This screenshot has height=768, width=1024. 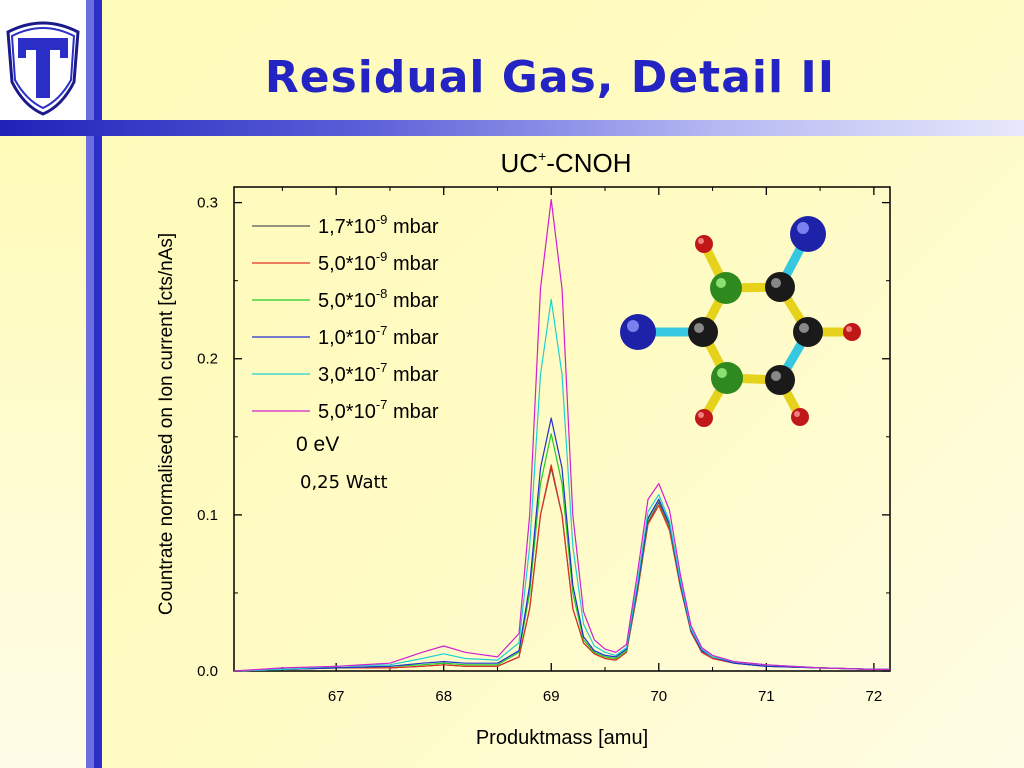 I want to click on logo-box, so click(x=43, y=60).